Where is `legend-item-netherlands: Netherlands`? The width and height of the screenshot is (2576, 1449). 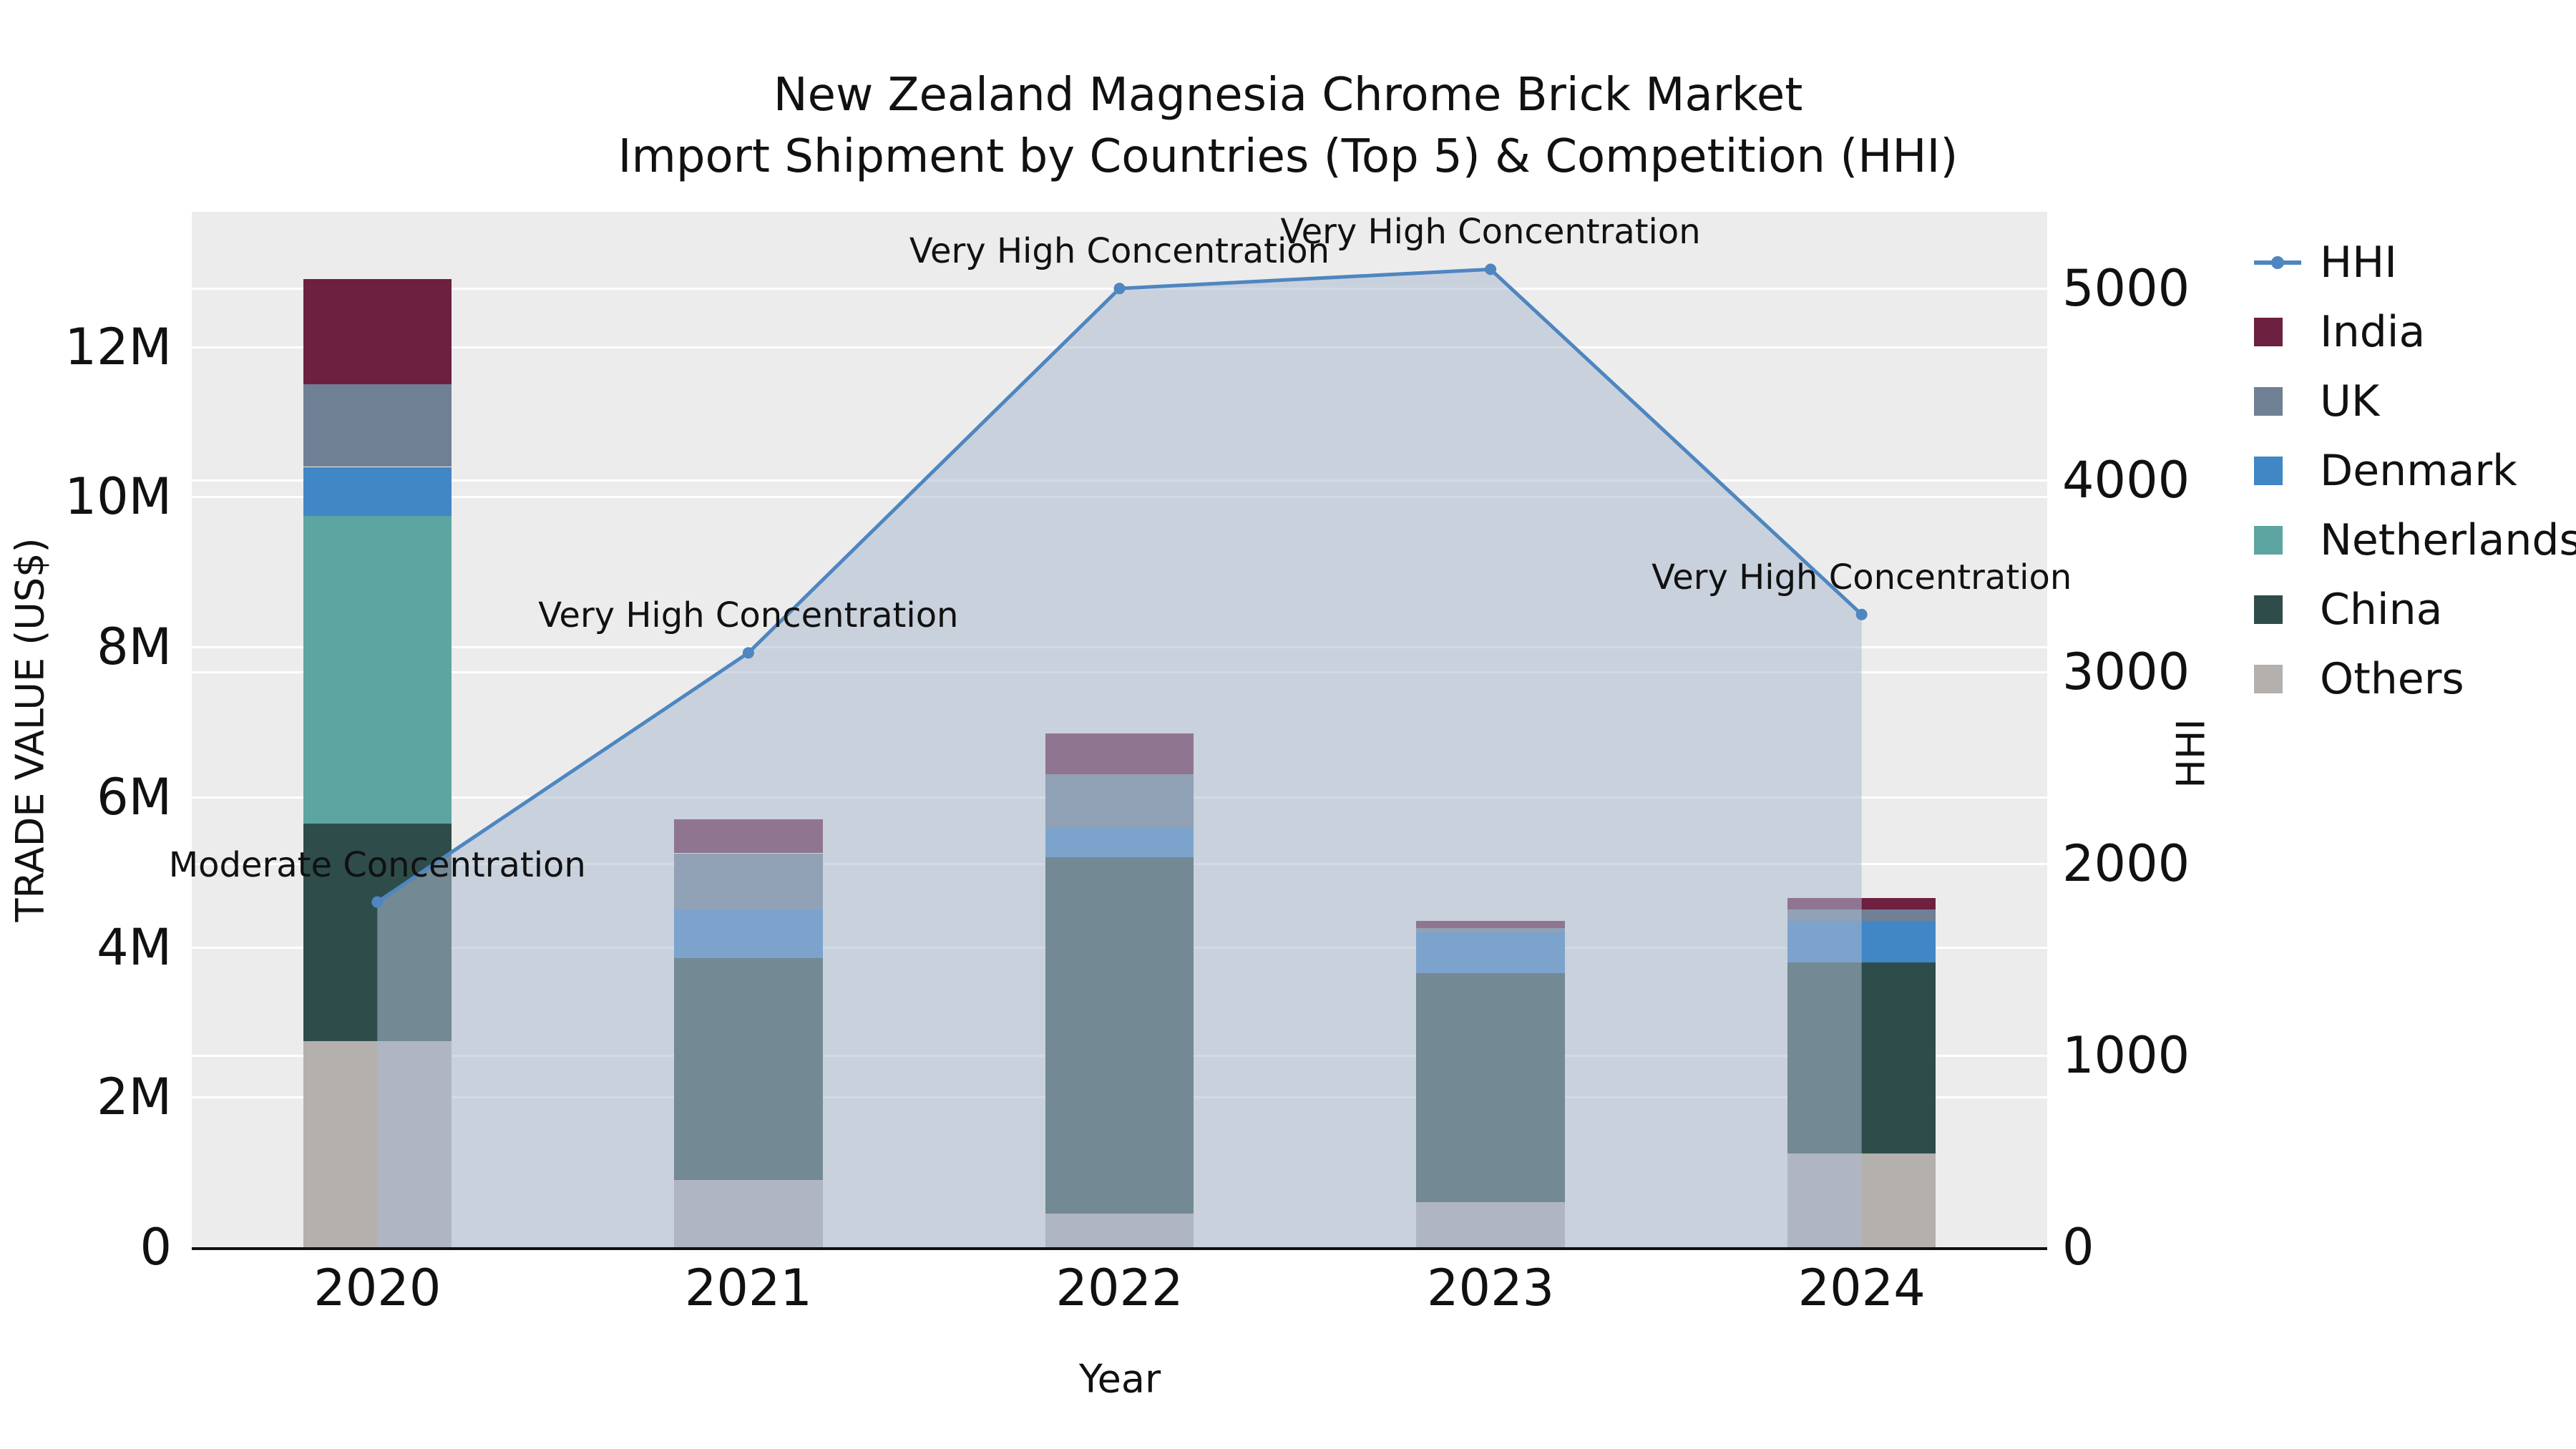
legend-item-netherlands: Netherlands is located at coordinates (2415, 540).